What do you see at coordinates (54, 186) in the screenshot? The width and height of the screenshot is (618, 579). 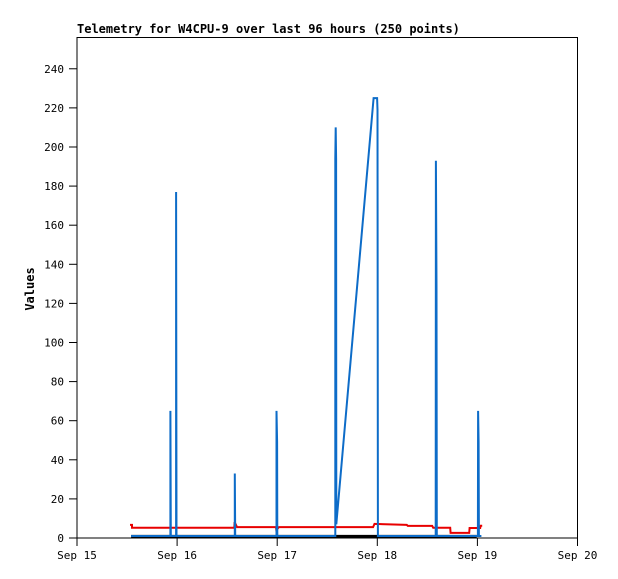 I see `y-tick-label: 180` at bounding box center [54, 186].